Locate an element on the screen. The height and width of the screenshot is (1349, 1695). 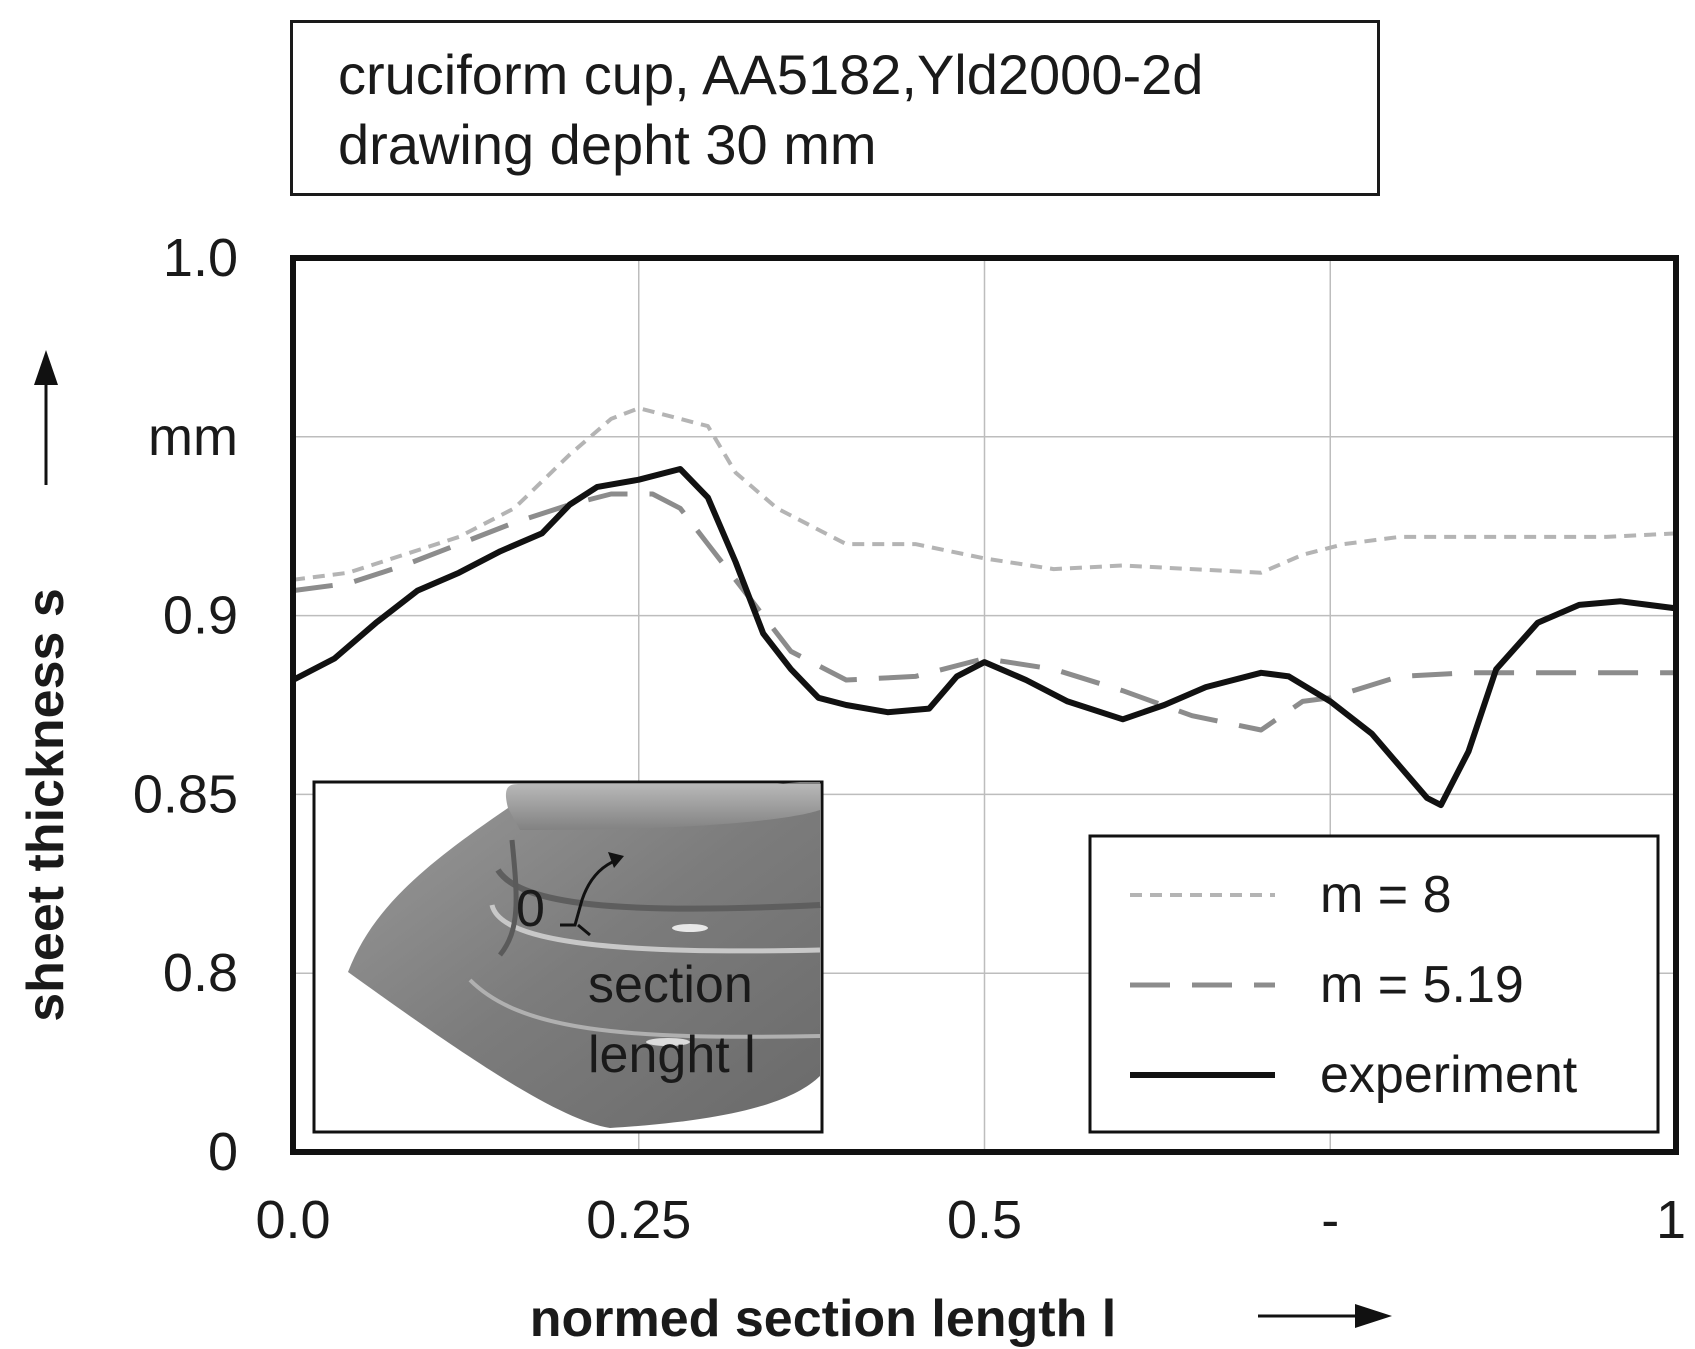
chart-title-line-1: cruciform cup, AA5182,Yld2000-2d is located at coordinates (771, 74).